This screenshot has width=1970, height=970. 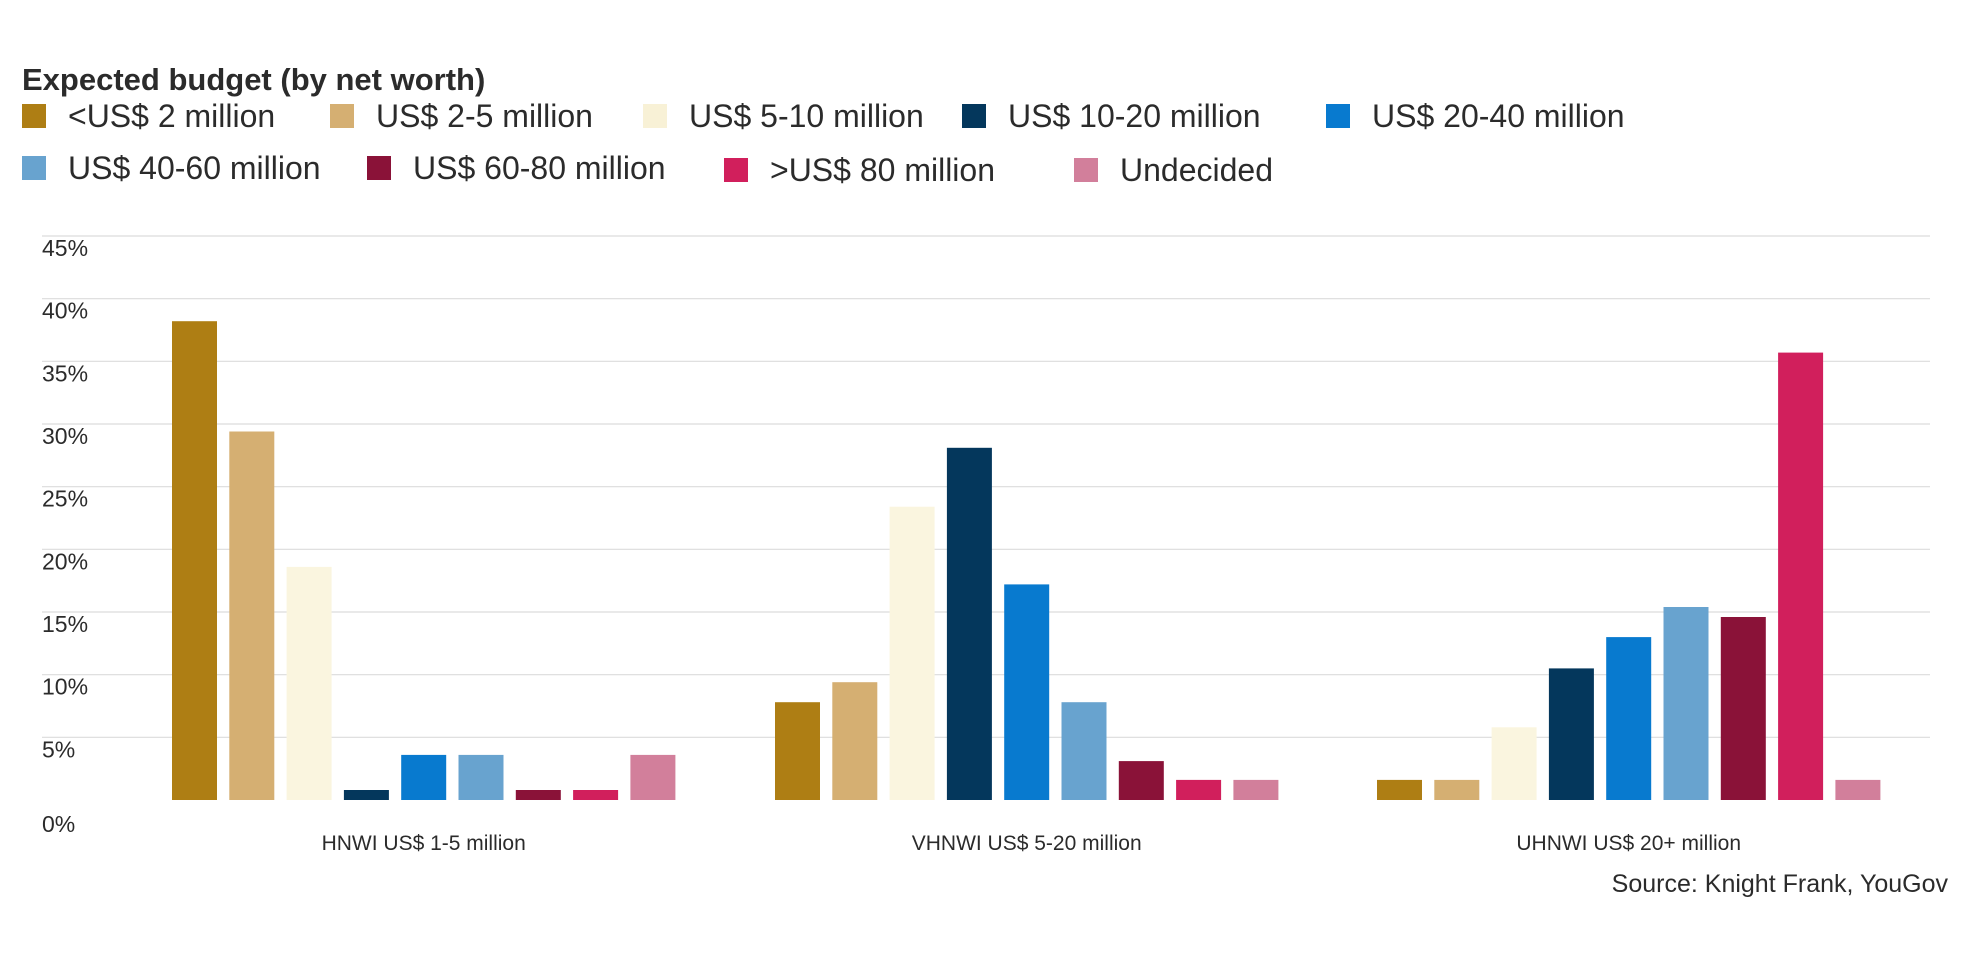 I want to click on chart-title: Expected budget (by net worth), so click(x=254, y=79).